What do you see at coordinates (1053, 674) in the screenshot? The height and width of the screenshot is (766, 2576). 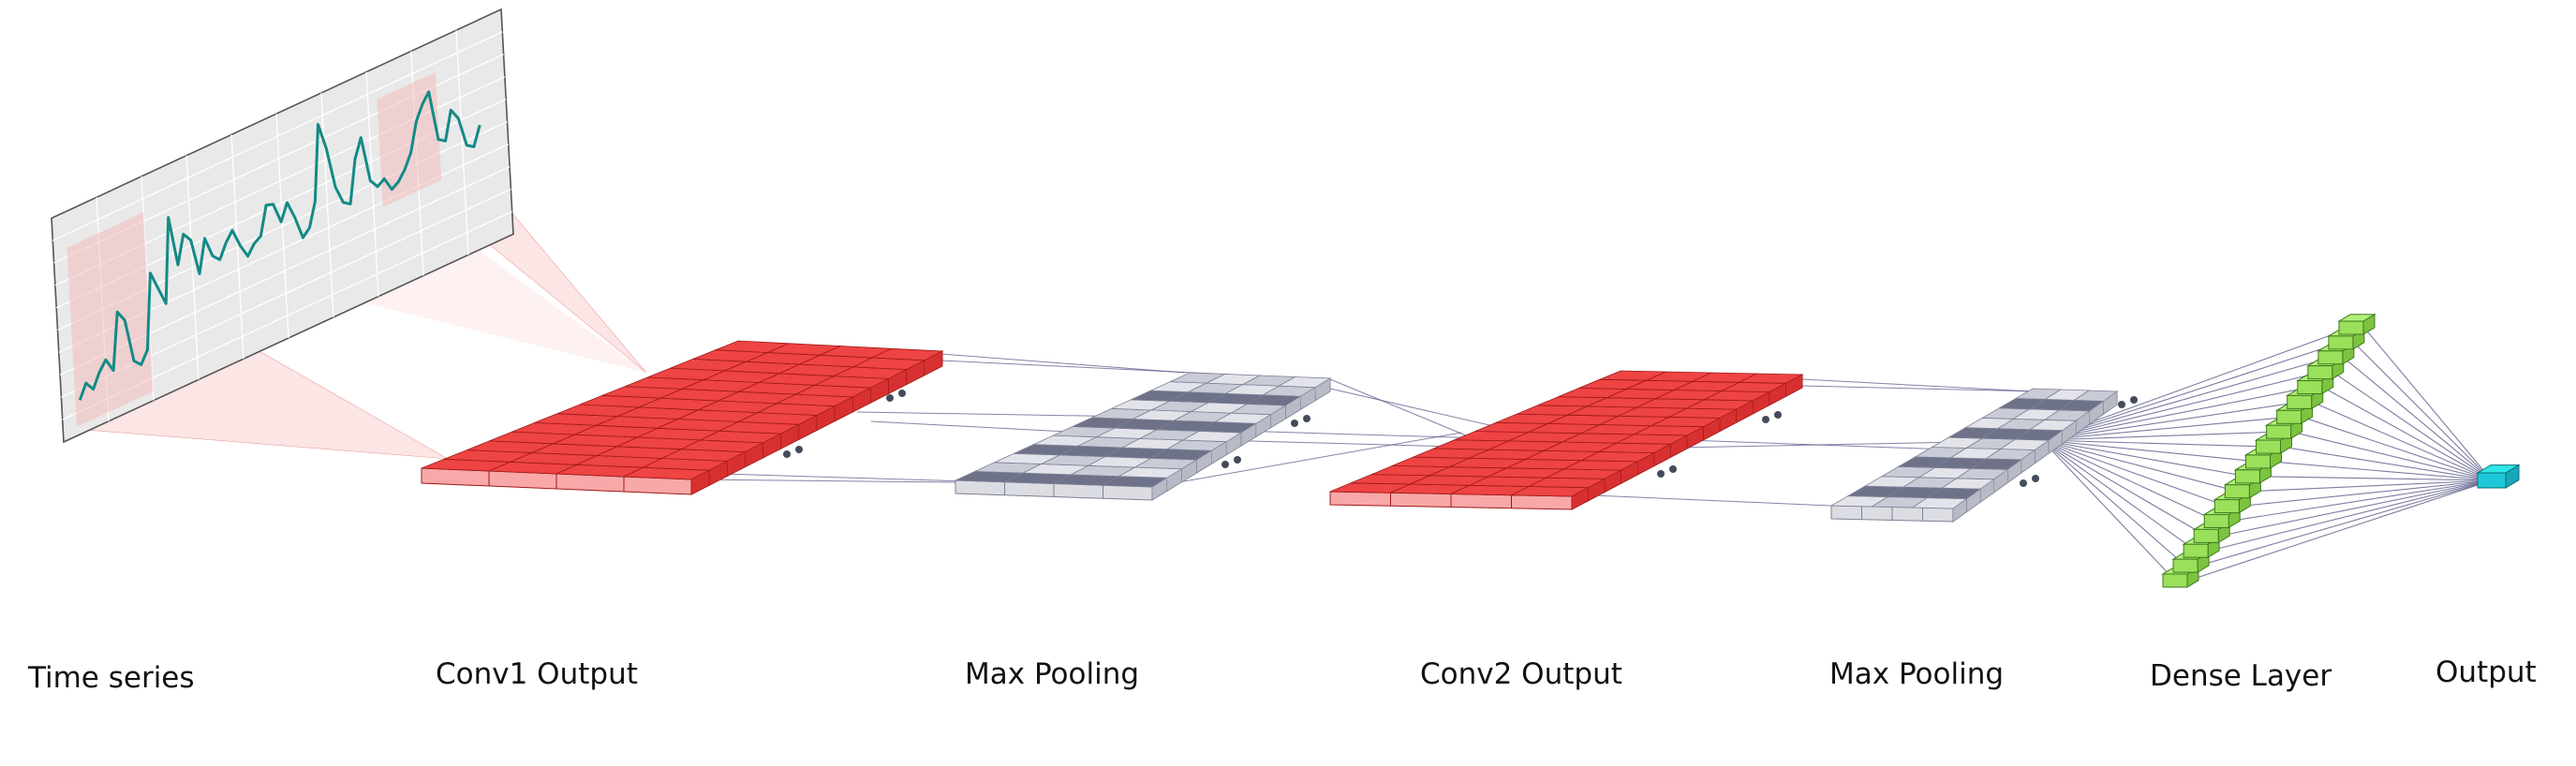 I see `label-max-pooling-1: Max Pooling` at bounding box center [1053, 674].